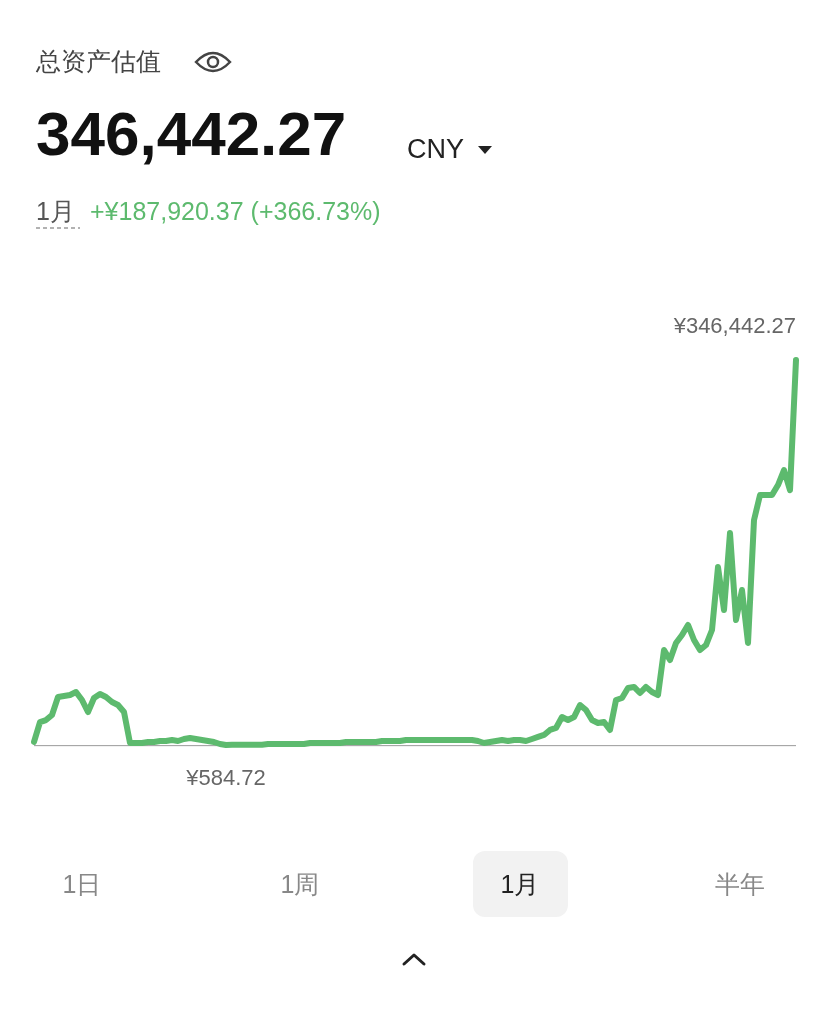  Describe the element at coordinates (734, 325) in the screenshot. I see `data-label: ¥346,442.27` at that location.